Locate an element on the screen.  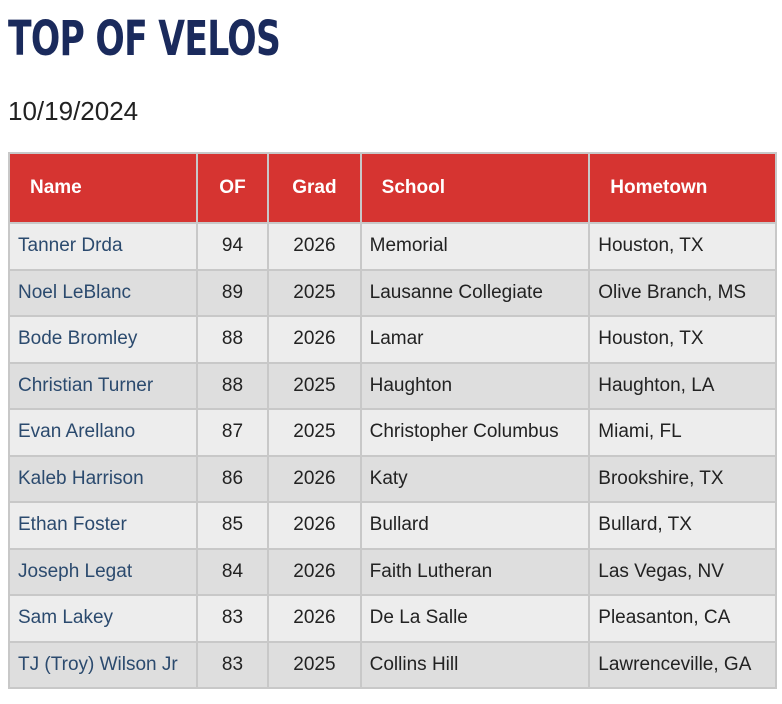
column-header-school: School is located at coordinates (475, 188).